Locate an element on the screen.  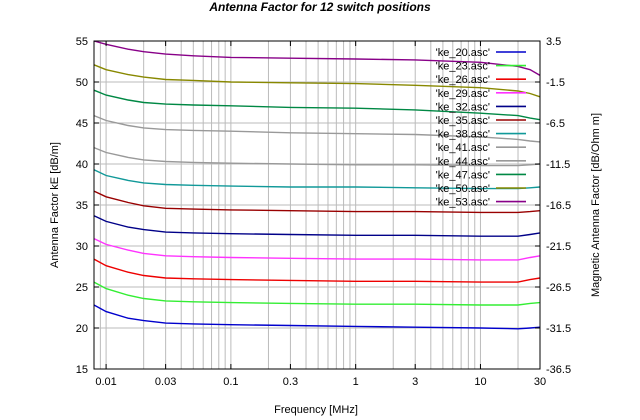
y-tick-label: 45 is located at coordinates (82, 124).